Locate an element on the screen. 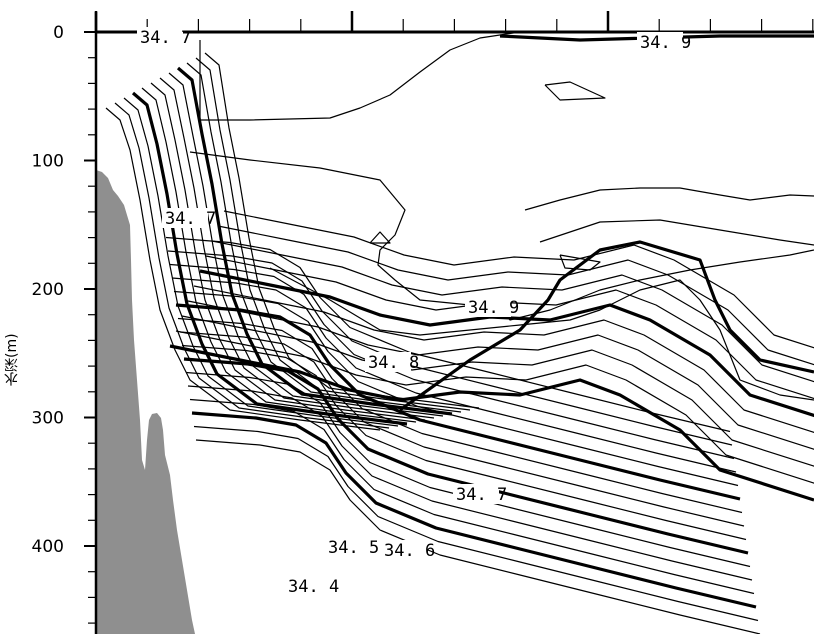 This screenshot has height=634, width=814. contour-label: 34. 6 is located at coordinates (409, 551).